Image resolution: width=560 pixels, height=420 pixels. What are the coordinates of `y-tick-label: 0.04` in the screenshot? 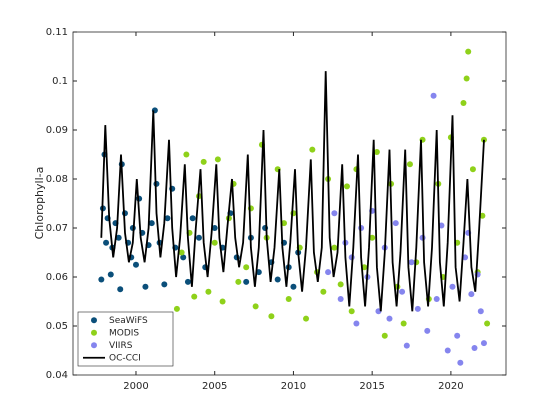 It's located at (57, 375).